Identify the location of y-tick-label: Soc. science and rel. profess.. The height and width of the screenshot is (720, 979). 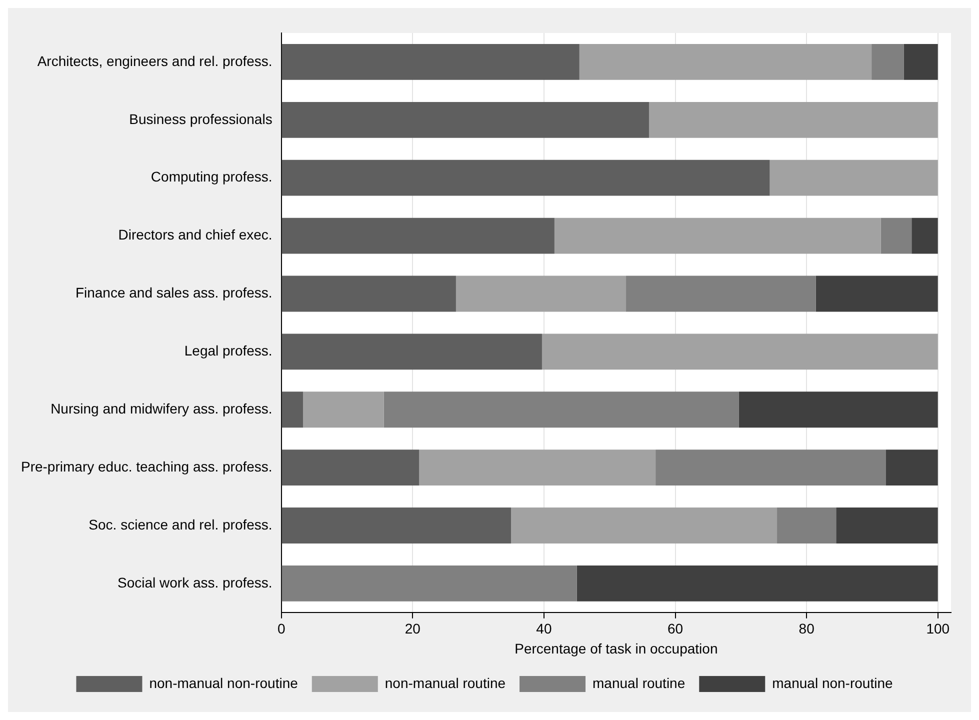
(180, 524).